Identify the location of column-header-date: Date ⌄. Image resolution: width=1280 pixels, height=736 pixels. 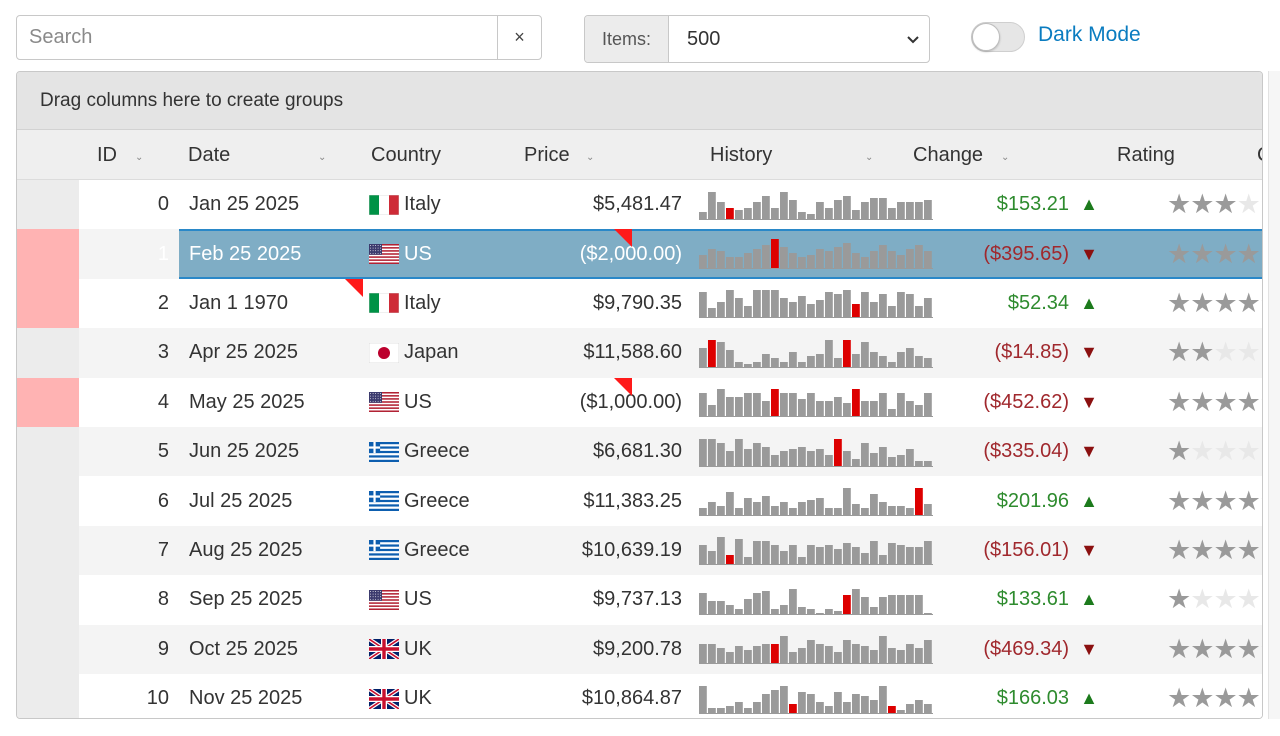
(257, 155).